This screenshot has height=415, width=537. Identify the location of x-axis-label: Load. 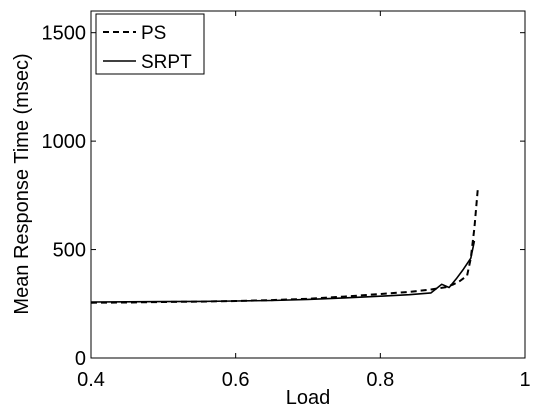
(308, 398).